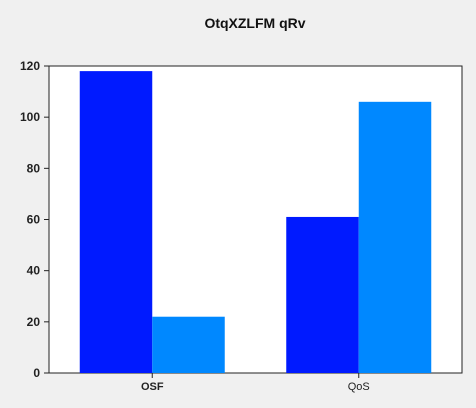  I want to click on x-tick-label: QoS, so click(359, 387).